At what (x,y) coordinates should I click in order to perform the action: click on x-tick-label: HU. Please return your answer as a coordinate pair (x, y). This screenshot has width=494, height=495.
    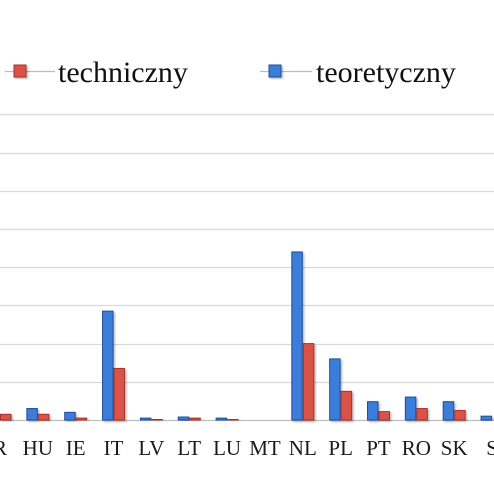
    Looking at the image, I should click on (38, 448).